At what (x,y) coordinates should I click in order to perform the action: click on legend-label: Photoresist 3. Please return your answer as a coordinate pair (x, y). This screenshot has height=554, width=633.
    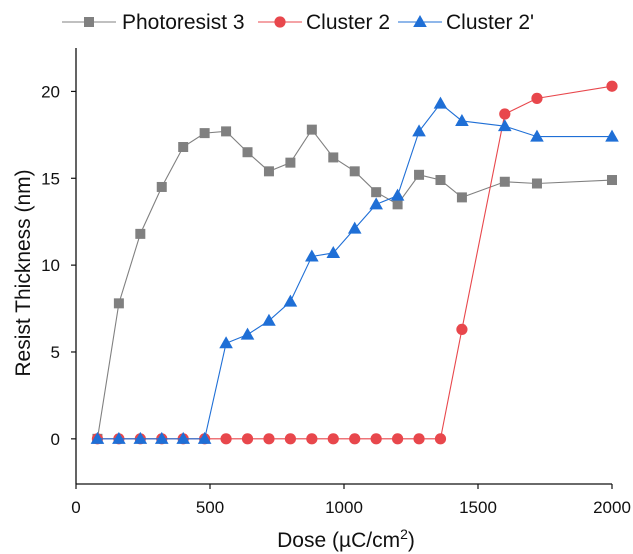
    Looking at the image, I should click on (183, 22).